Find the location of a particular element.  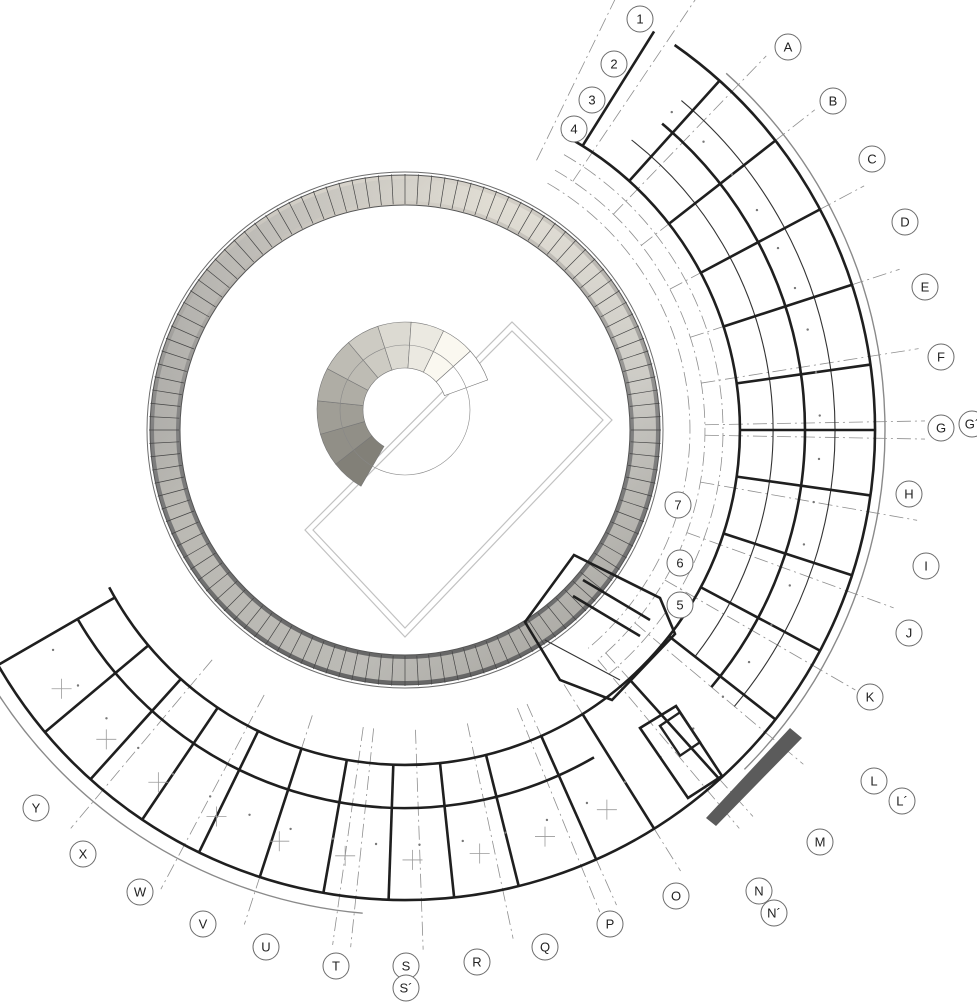

grid-bubble-number: 5 is located at coordinates (680, 605).